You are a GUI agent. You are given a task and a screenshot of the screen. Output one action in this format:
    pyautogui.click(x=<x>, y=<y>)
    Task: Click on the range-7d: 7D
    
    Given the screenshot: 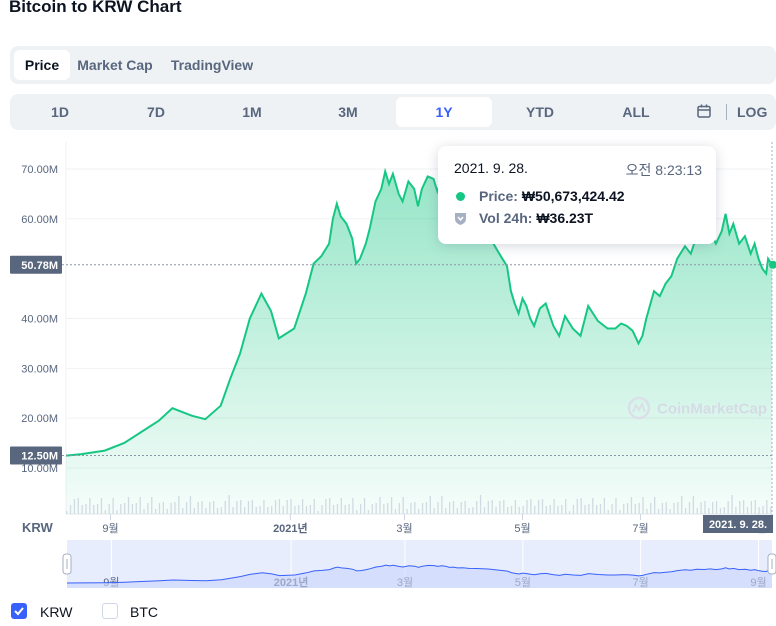 What is the action you would take?
    pyautogui.click(x=156, y=112)
    